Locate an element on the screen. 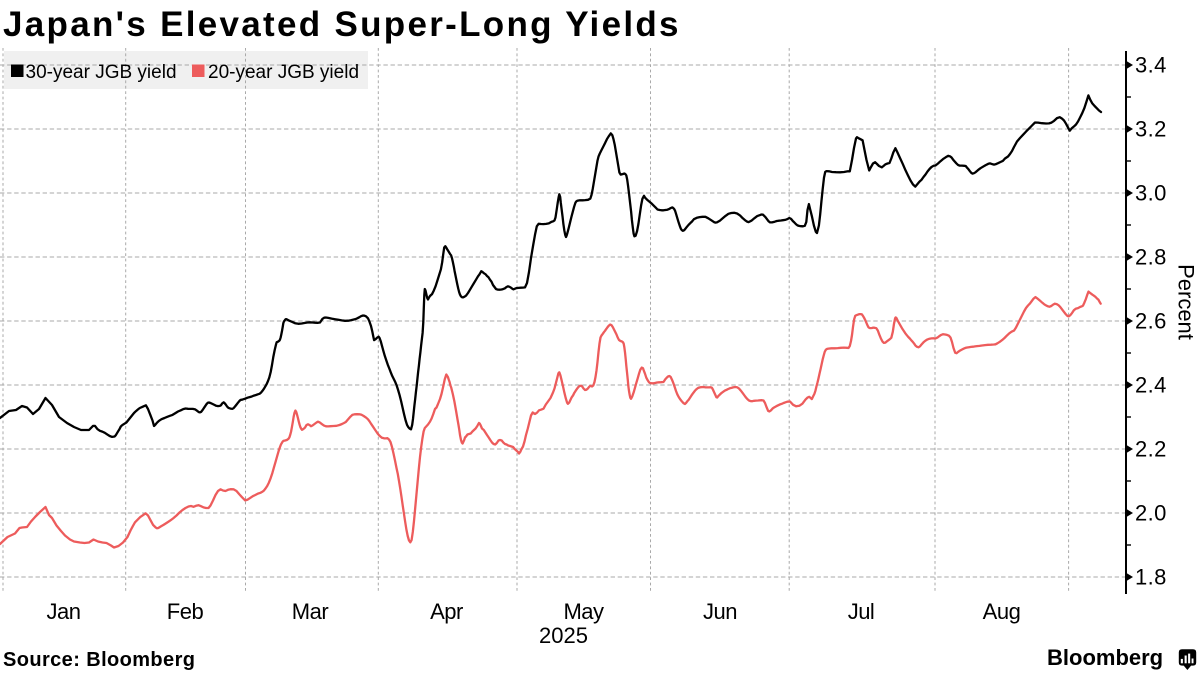 Image resolution: width=1200 pixels, height=675 pixels. svg-text: 30-year JGB yield is located at coordinates (101, 72).